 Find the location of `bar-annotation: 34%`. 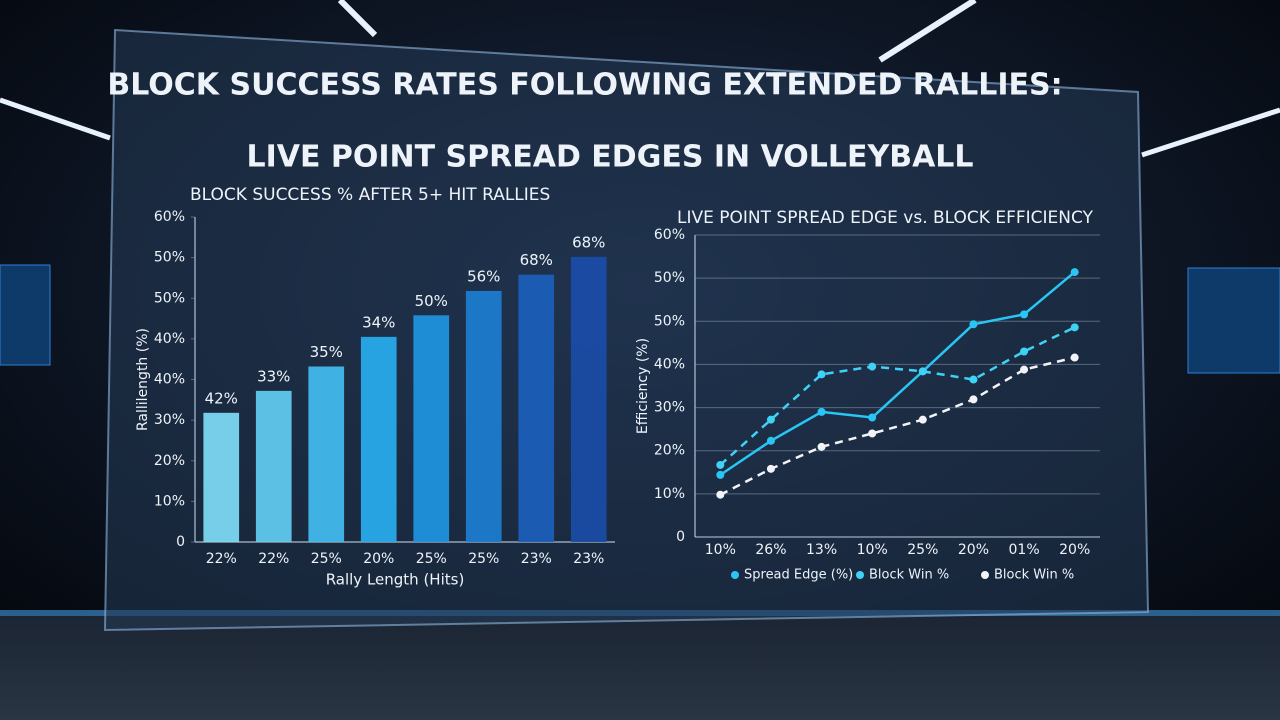

bar-annotation: 34% is located at coordinates (378, 322).